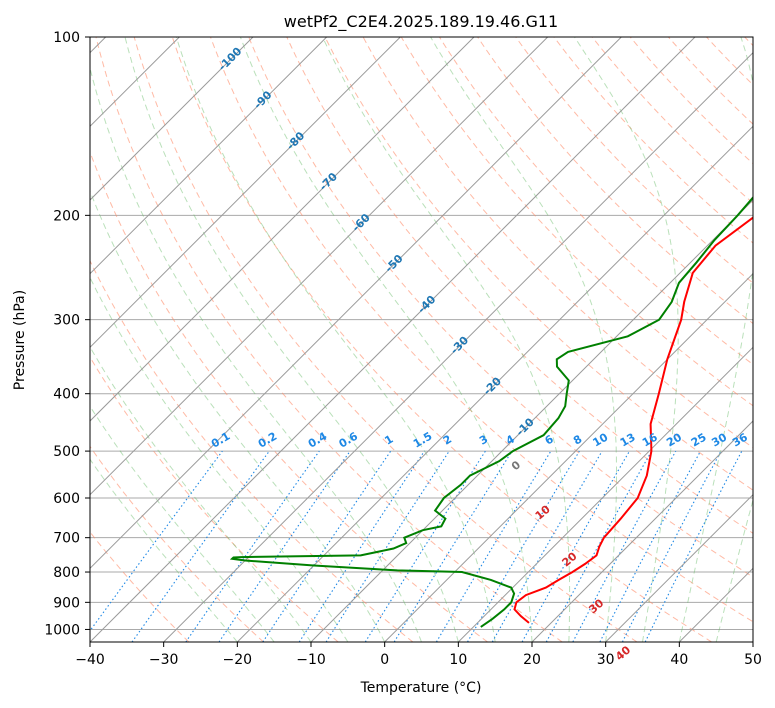  What do you see at coordinates (66, 603) in the screenshot?
I see `y-tick-label: 900` at bounding box center [66, 603].